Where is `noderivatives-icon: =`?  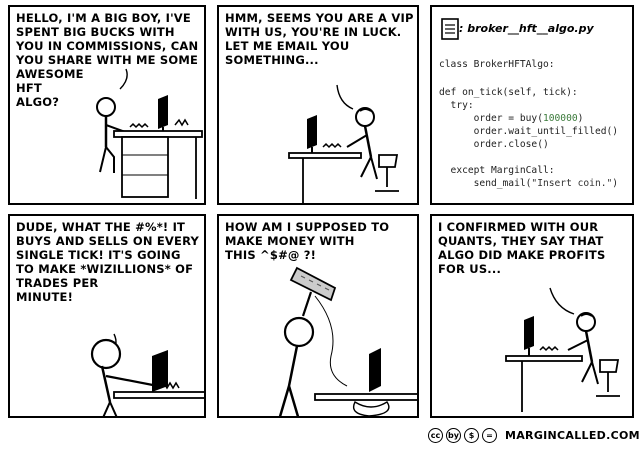 noderivatives-icon: = is located at coordinates (489, 435).